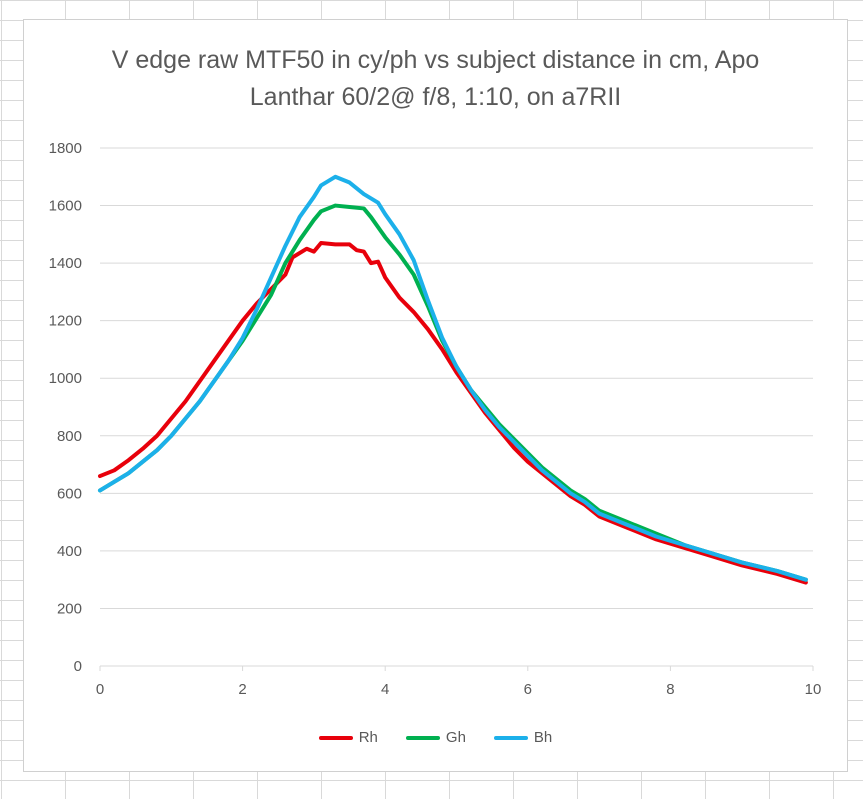 This screenshot has height=799, width=863. I want to click on y-tick-label: 800, so click(69, 436).